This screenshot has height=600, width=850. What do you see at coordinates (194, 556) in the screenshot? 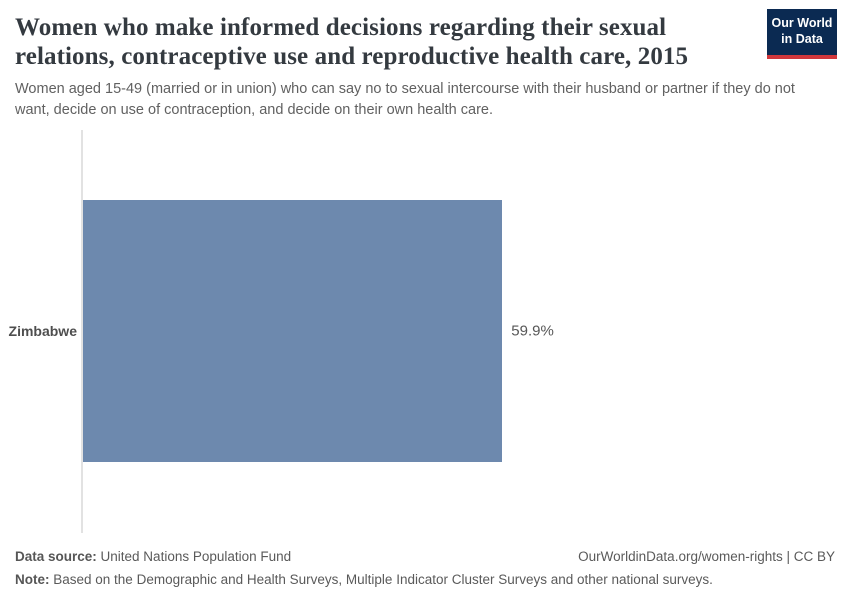
I see `data-source-value: United Nations Population Fund` at bounding box center [194, 556].